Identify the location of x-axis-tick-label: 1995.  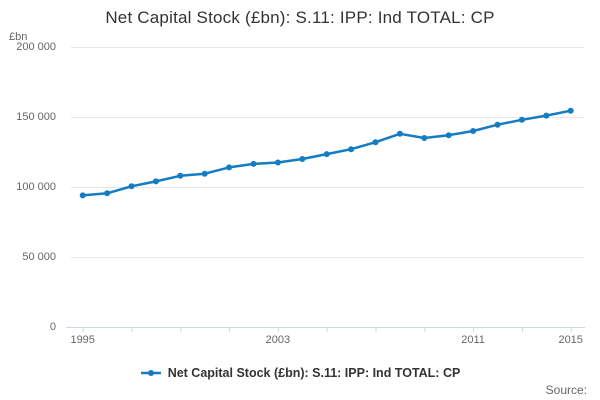
(82, 340).